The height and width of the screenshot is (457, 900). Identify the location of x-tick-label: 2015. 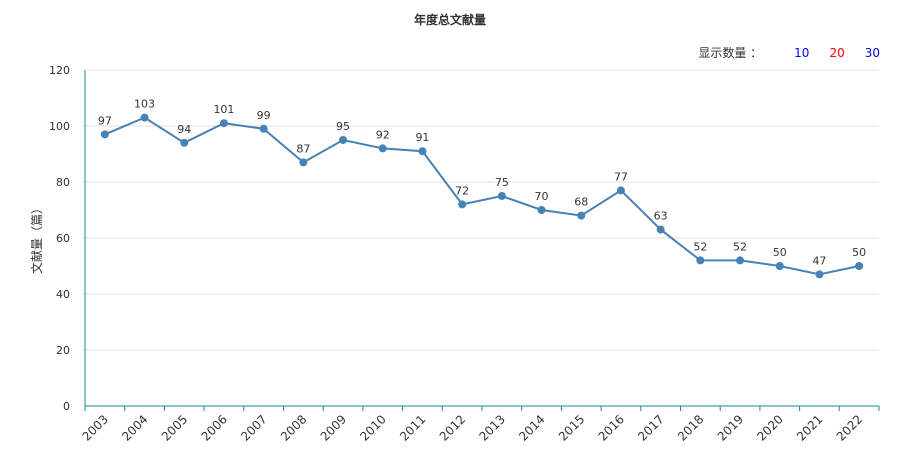
(571, 427).